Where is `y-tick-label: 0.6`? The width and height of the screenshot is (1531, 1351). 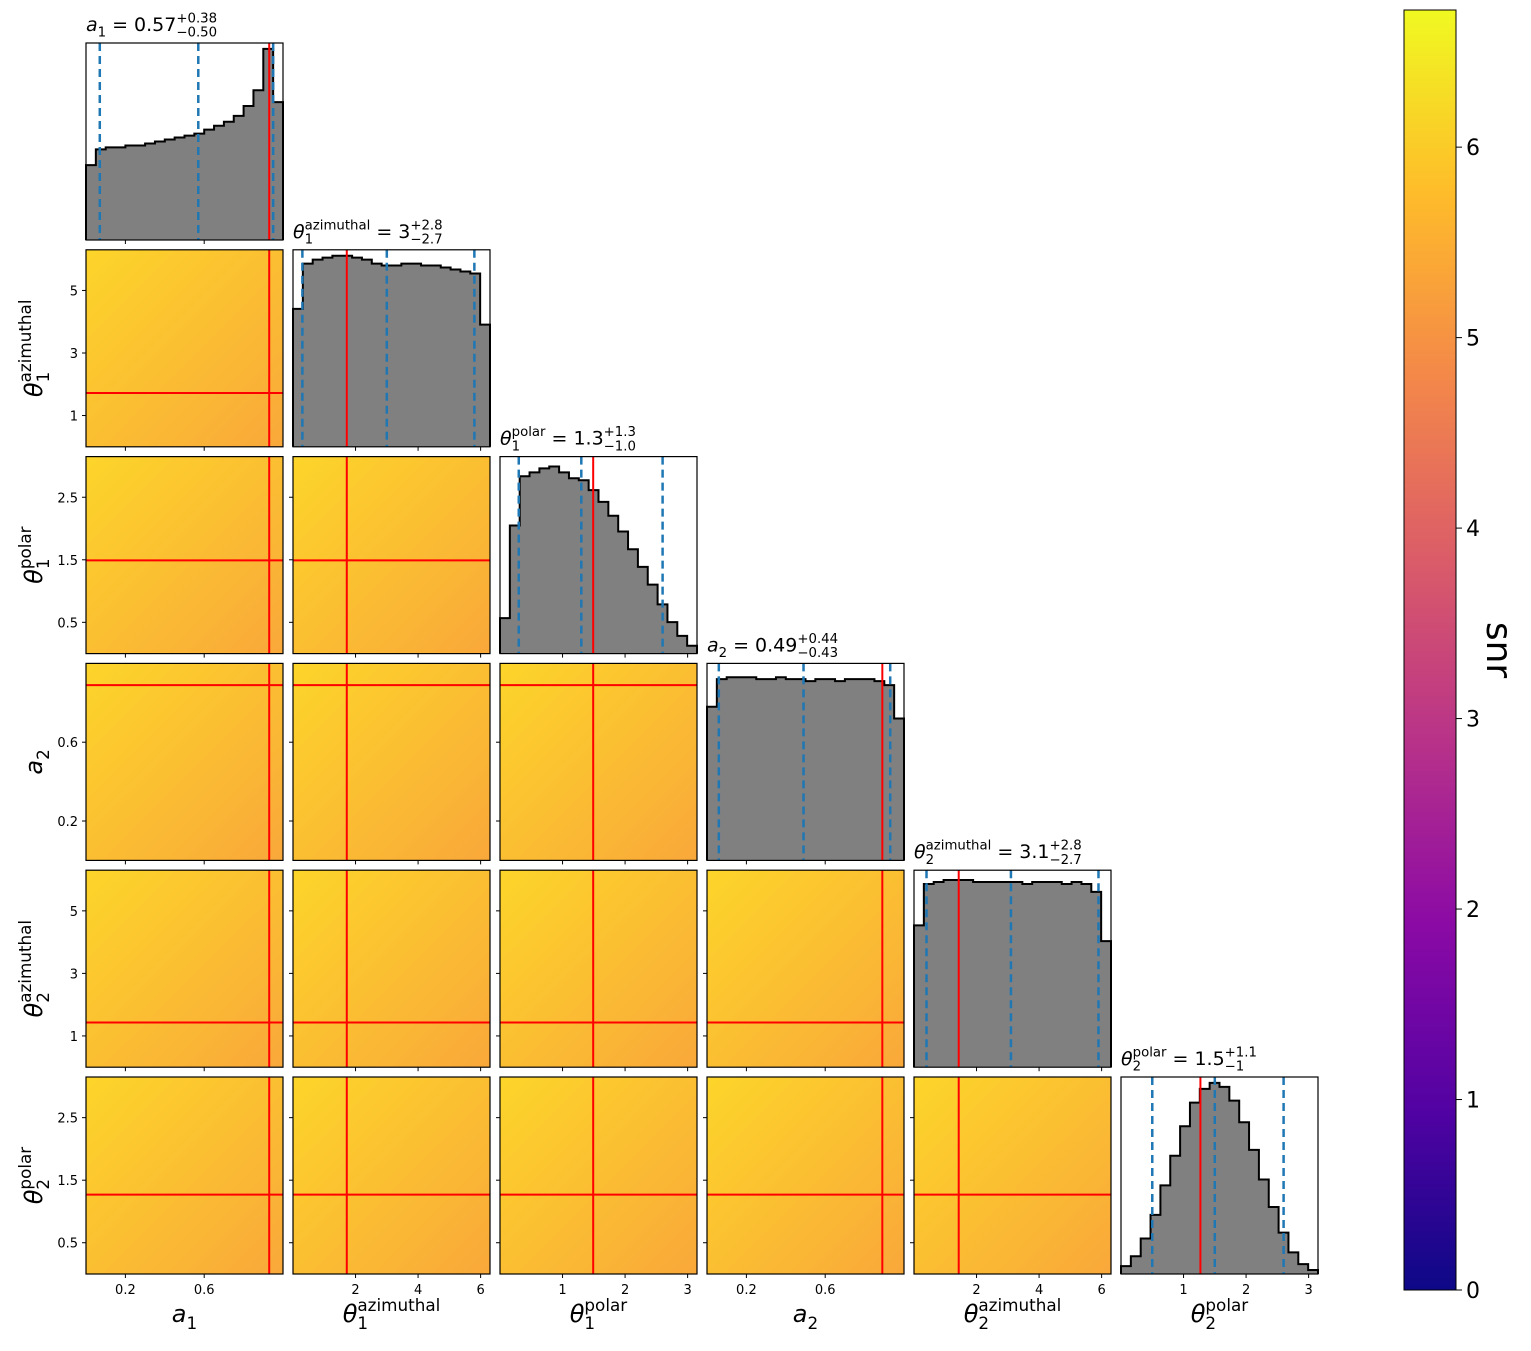
y-tick-label: 0.6 is located at coordinates (67, 743).